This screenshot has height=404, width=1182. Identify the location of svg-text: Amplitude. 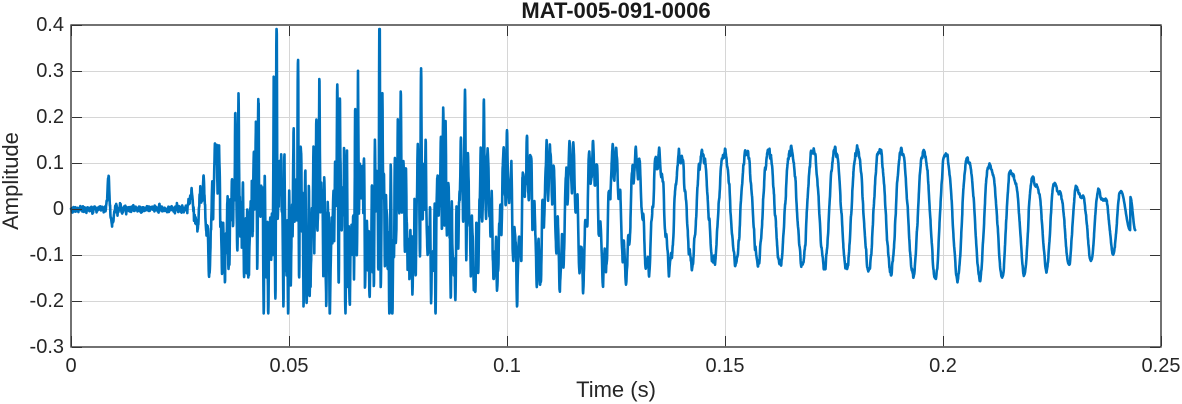
(11, 181).